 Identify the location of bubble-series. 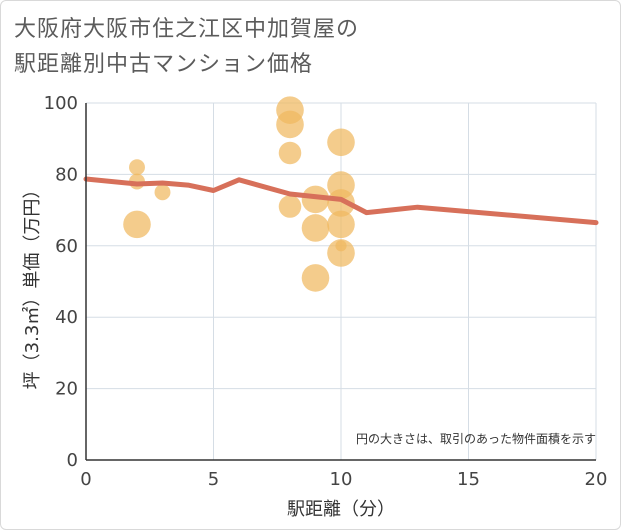
(239, 194).